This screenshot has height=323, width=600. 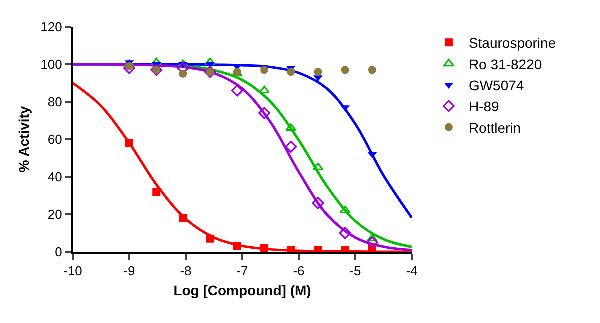 I want to click on legend-label: GW5074, so click(x=496, y=85).